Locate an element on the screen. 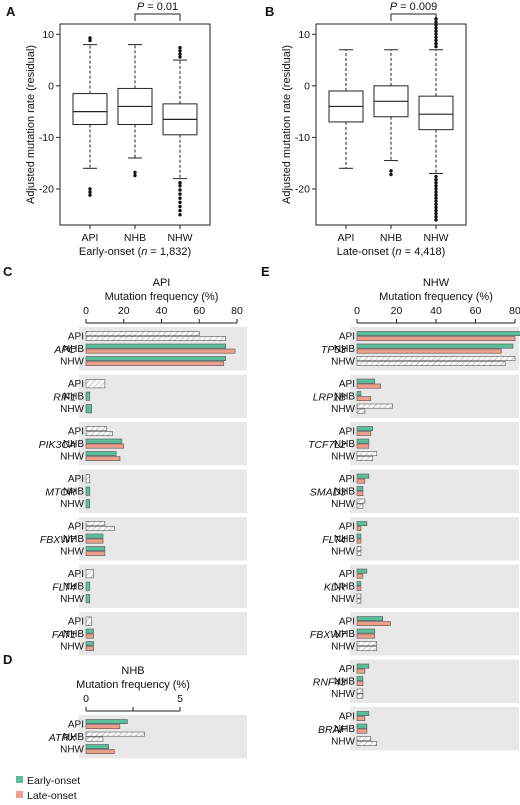 This screenshot has width=520, height=805. panel-e-gene-braf-bar-api-late is located at coordinates (361, 718).